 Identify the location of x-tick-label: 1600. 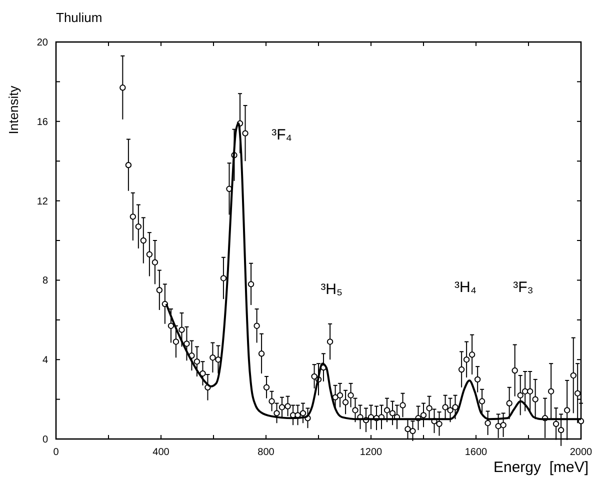
(476, 452).